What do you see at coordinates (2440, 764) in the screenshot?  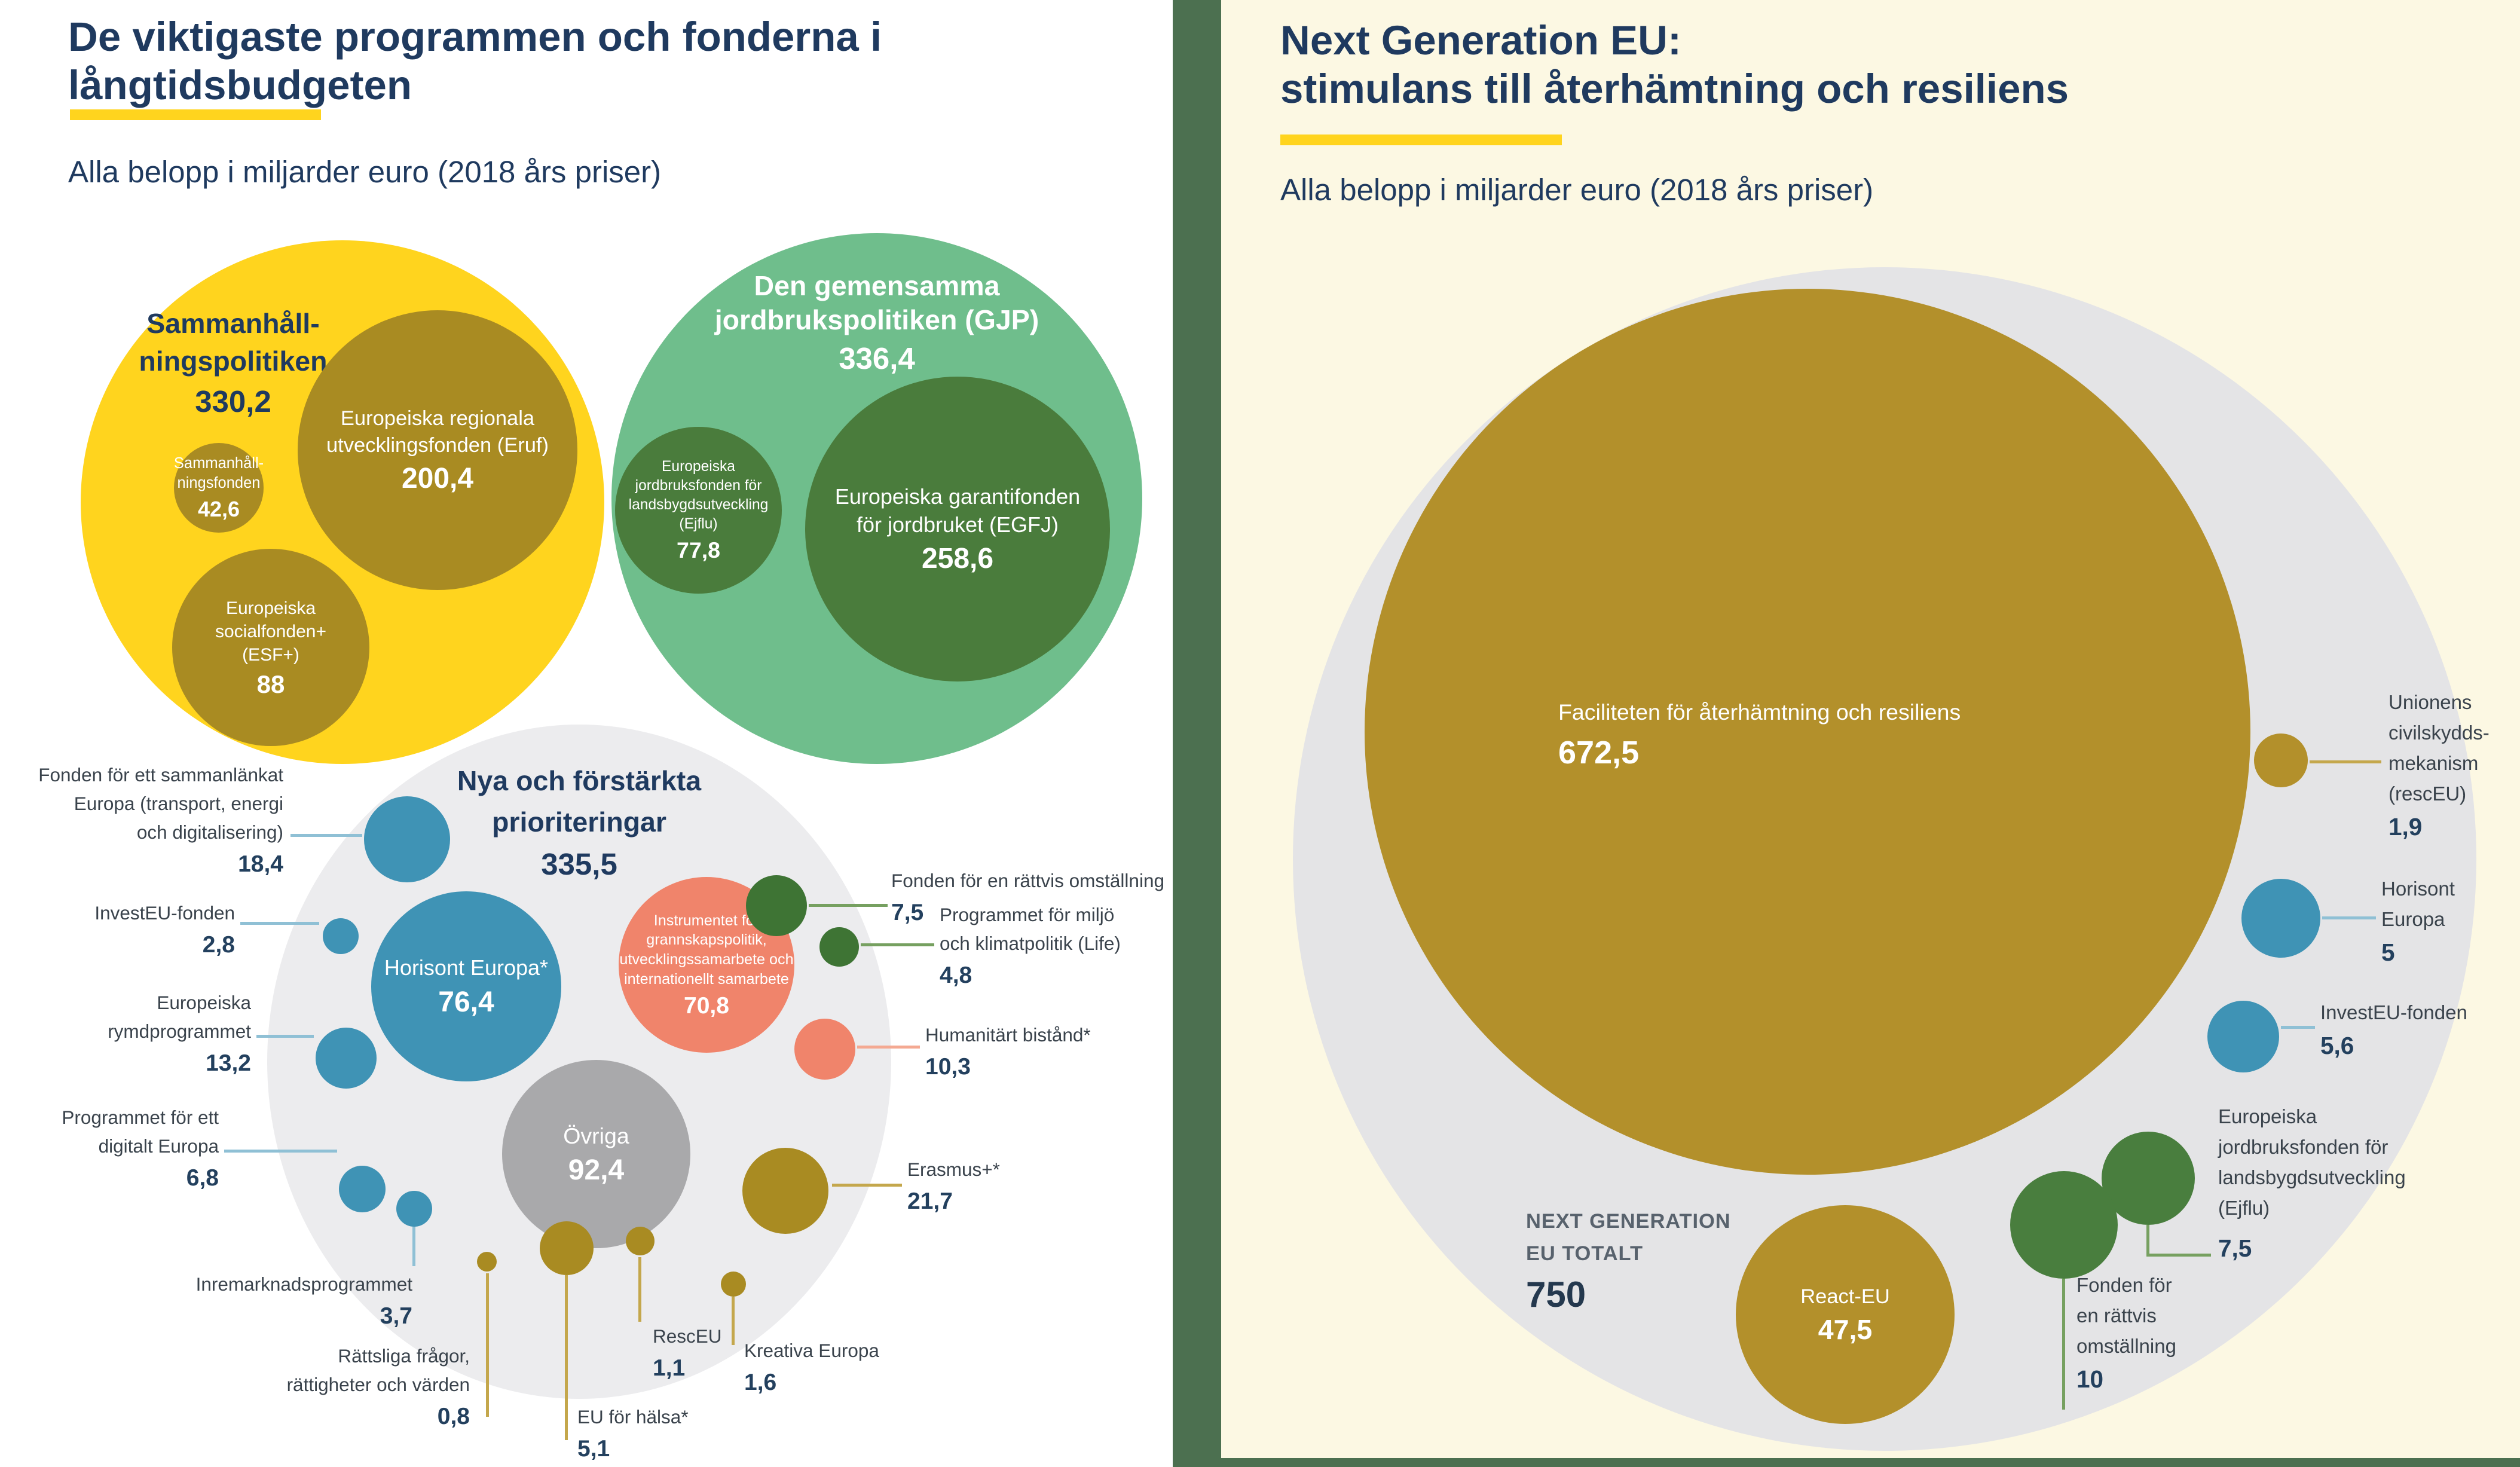 I see `callout-resceu-r: Unionens civilskydds-mekanism (rescEU) 1,9` at bounding box center [2440, 764].